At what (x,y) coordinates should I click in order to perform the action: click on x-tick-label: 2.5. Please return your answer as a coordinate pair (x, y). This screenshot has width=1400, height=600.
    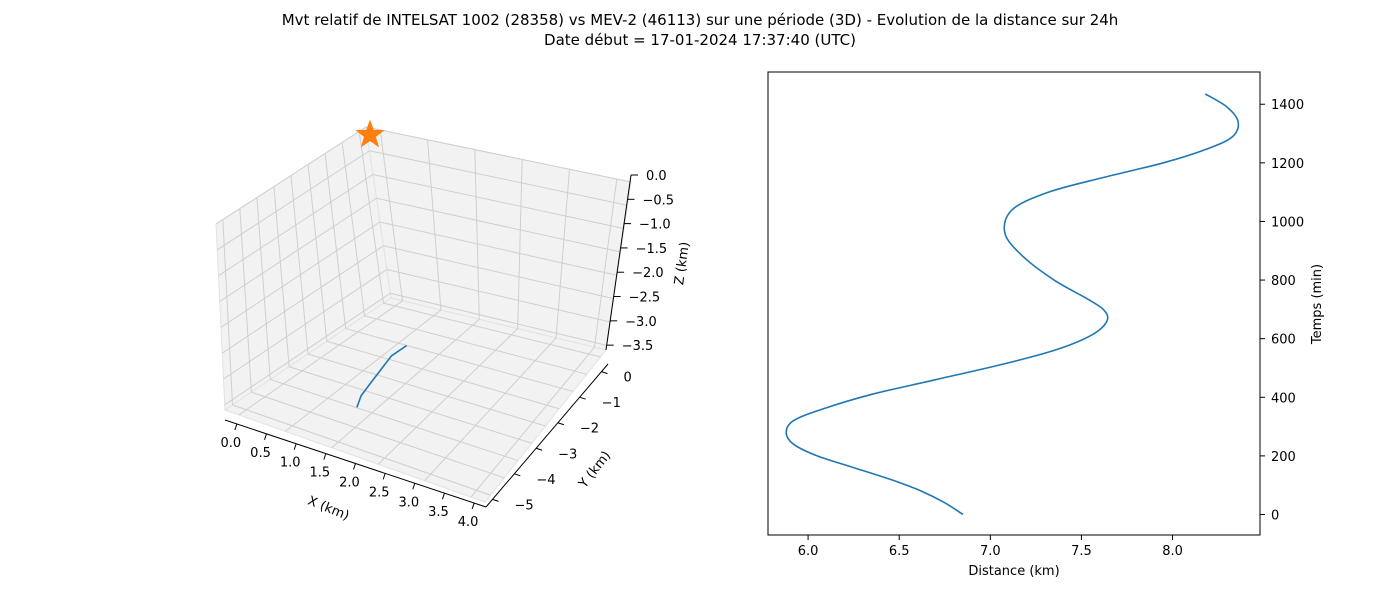
    Looking at the image, I should click on (379, 492).